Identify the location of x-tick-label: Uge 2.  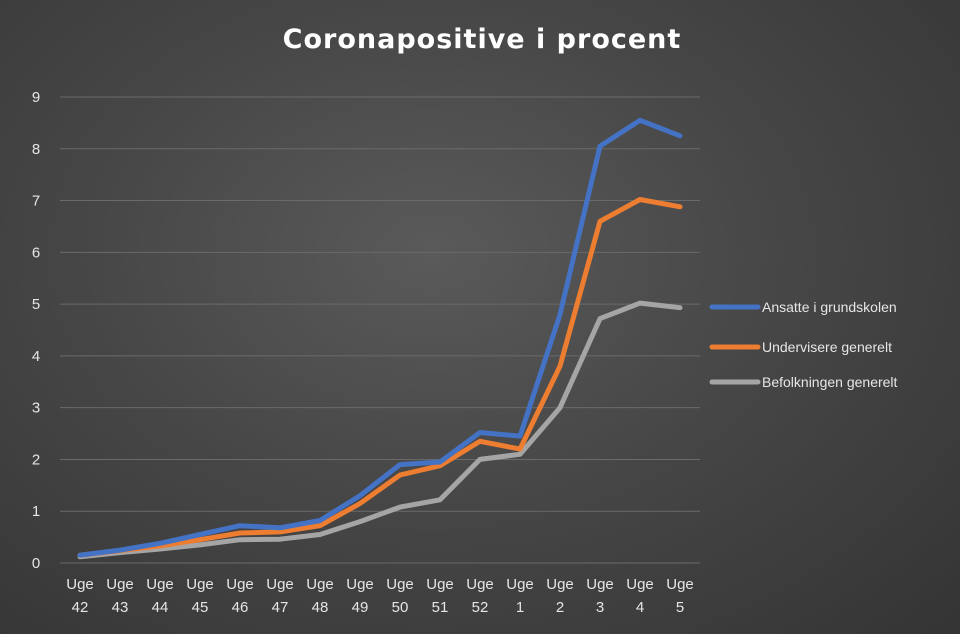
(560, 596).